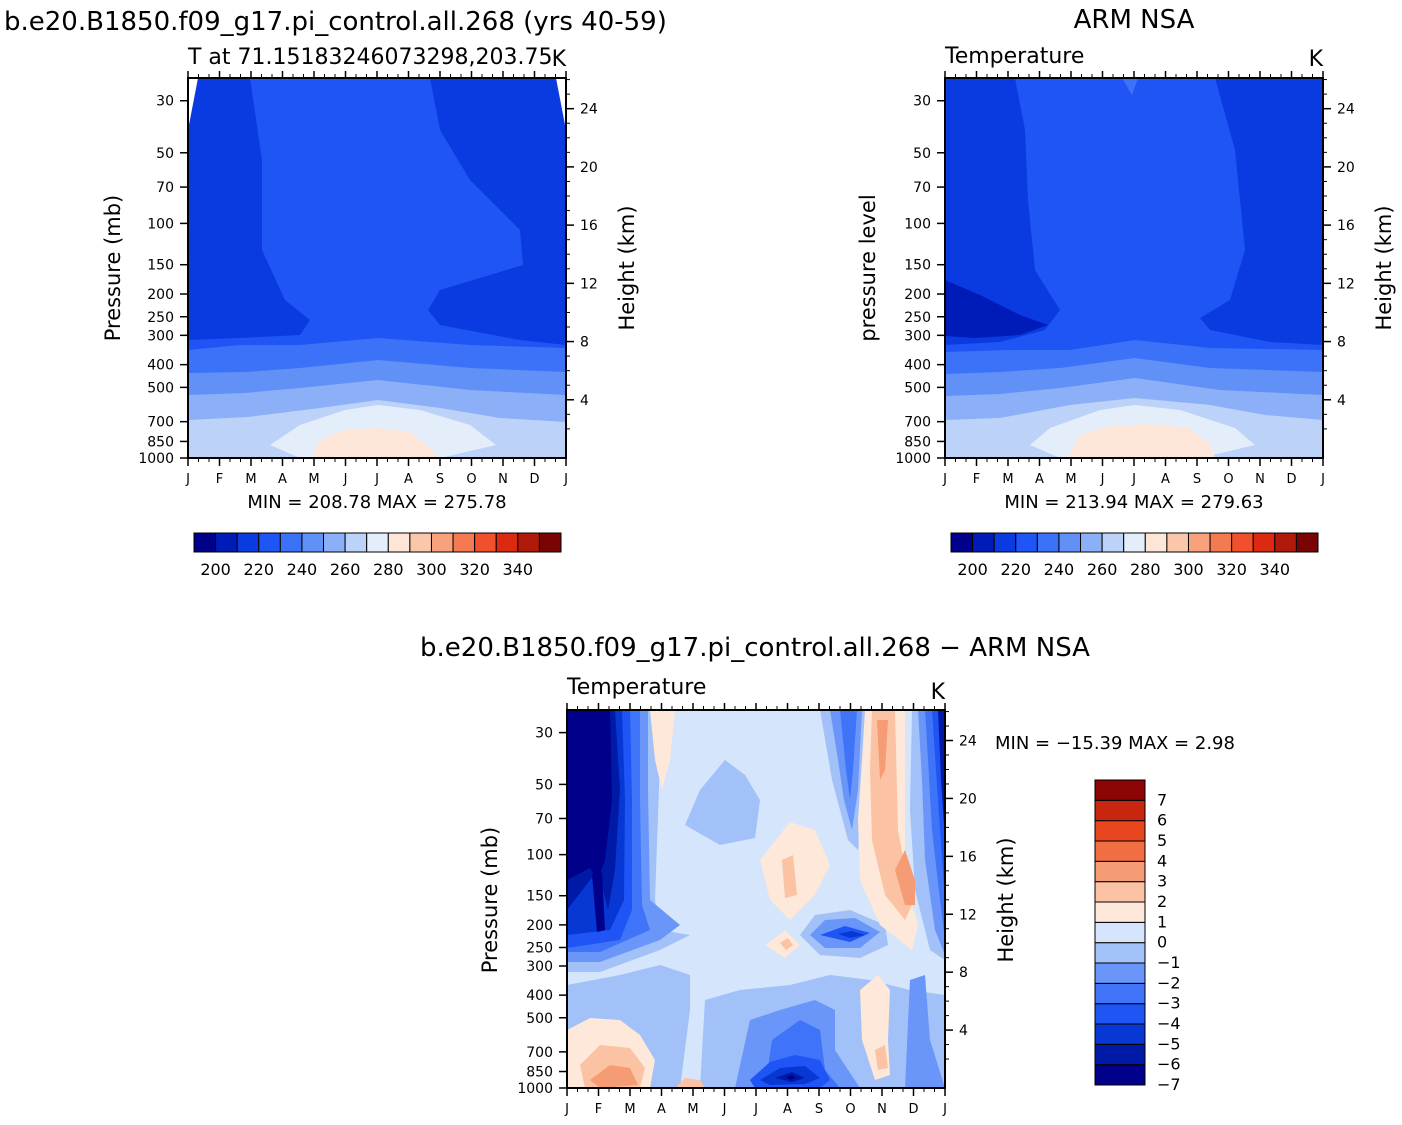 The height and width of the screenshot is (1125, 1402). I want to click on colorbar-label: 200, so click(215, 569).